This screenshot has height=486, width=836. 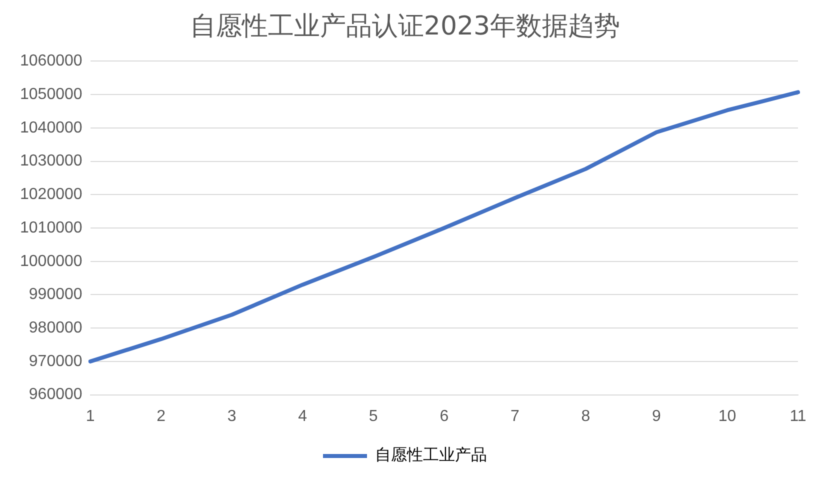 I want to click on y-tick-label: 1000000, so click(x=51, y=261).